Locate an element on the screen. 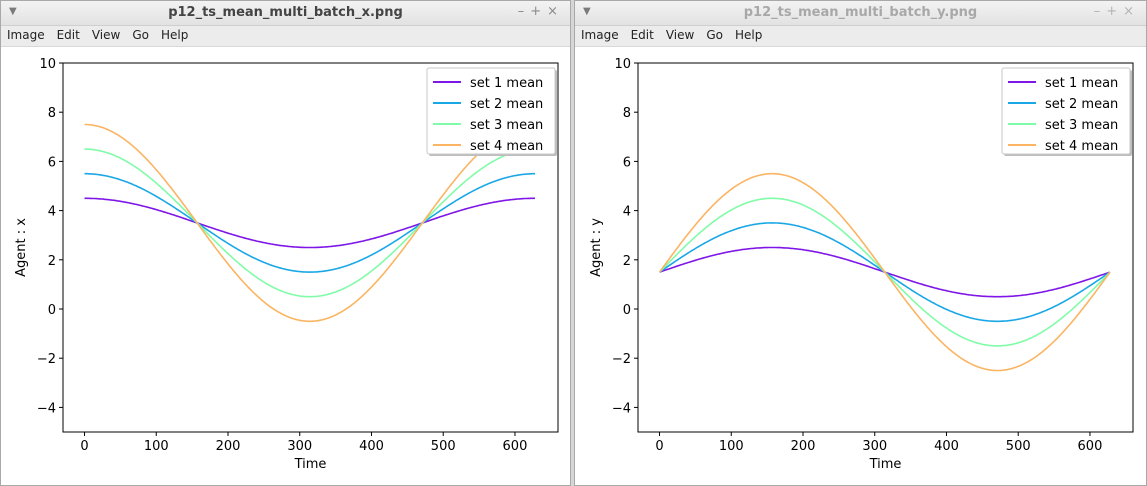  window-title: p12_ts_mean_multi_batch_x.png is located at coordinates (285, 12).